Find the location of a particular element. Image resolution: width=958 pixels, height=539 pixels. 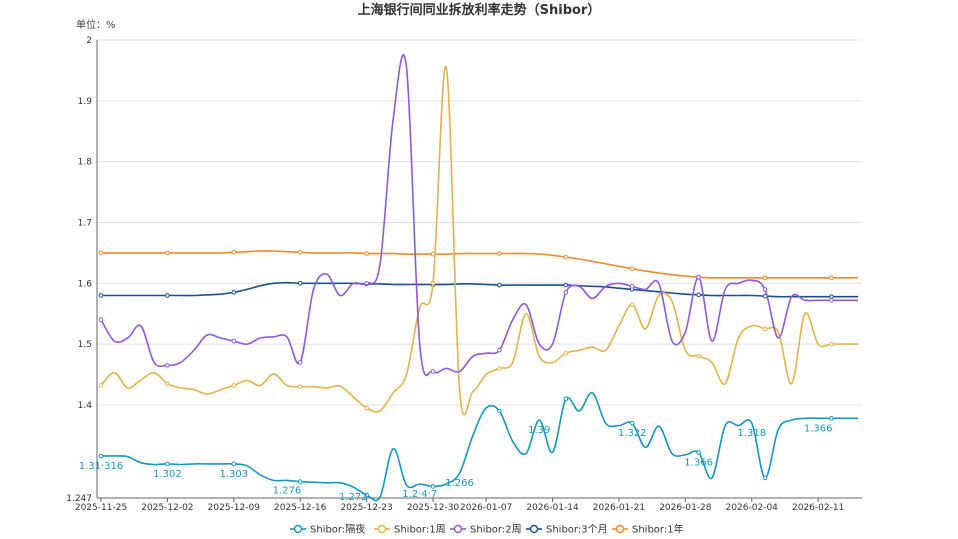

x-tick-label: 2025-12-23 is located at coordinates (366, 508).